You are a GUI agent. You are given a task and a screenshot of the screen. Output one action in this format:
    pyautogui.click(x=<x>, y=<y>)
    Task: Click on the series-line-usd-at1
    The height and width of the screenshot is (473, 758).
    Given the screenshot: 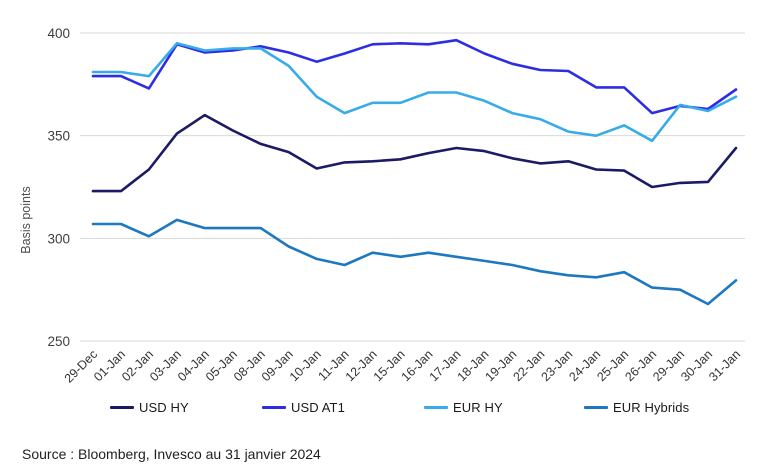 What is the action you would take?
    pyautogui.click(x=414, y=76)
    